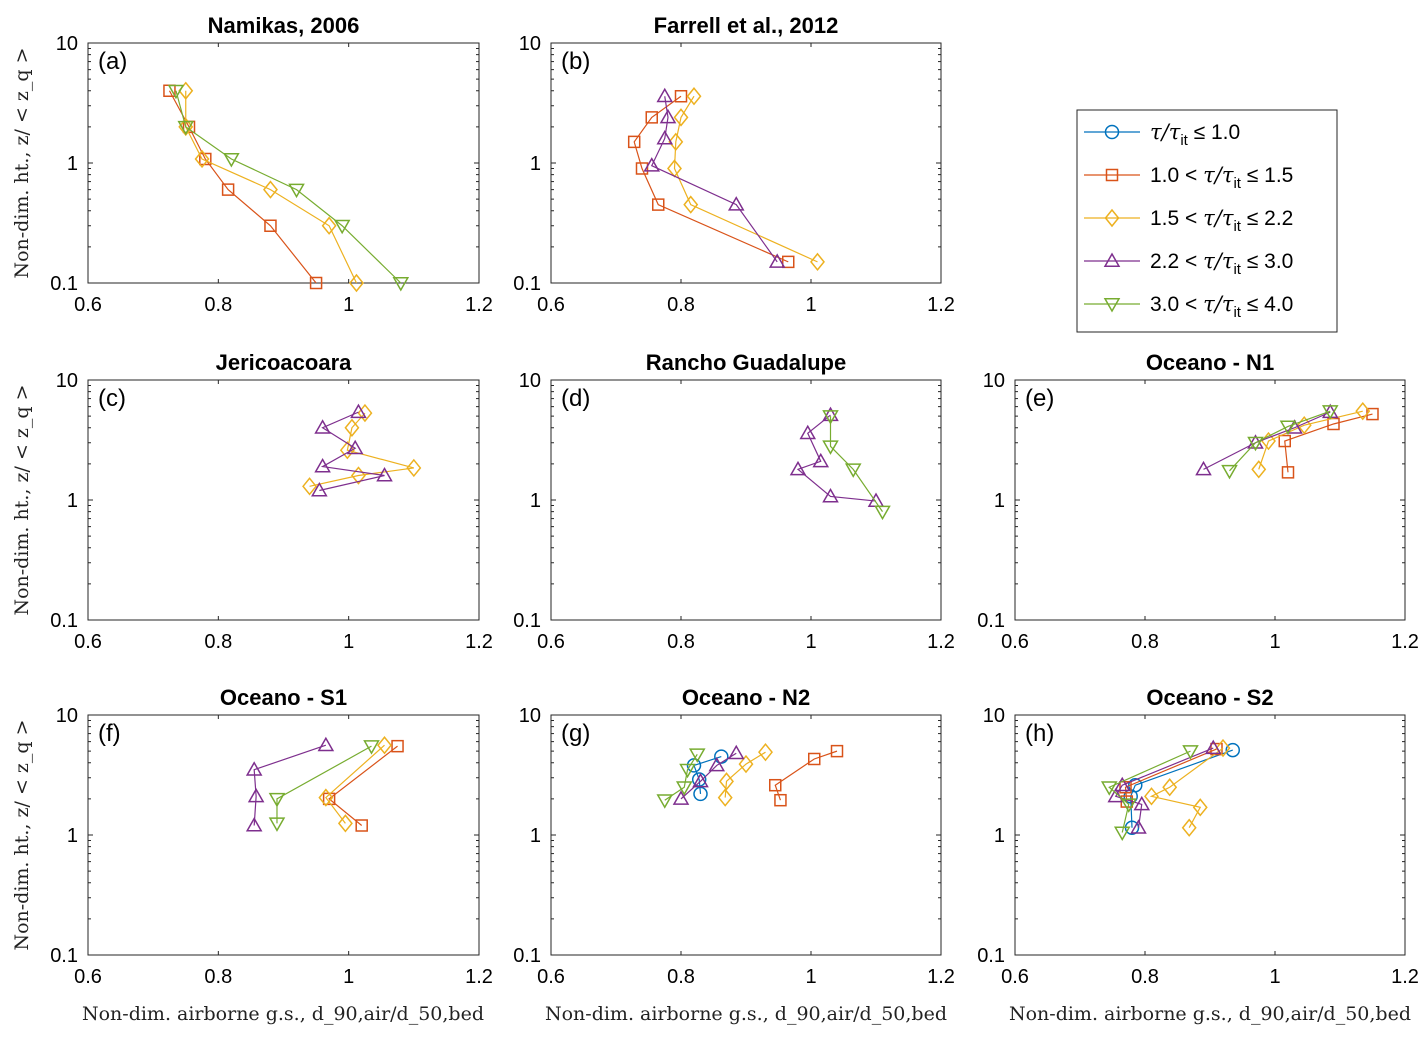 This screenshot has width=1425, height=1050. What do you see at coordinates (67, 44) in the screenshot?
I see `y-tick-label: 10` at bounding box center [67, 44].